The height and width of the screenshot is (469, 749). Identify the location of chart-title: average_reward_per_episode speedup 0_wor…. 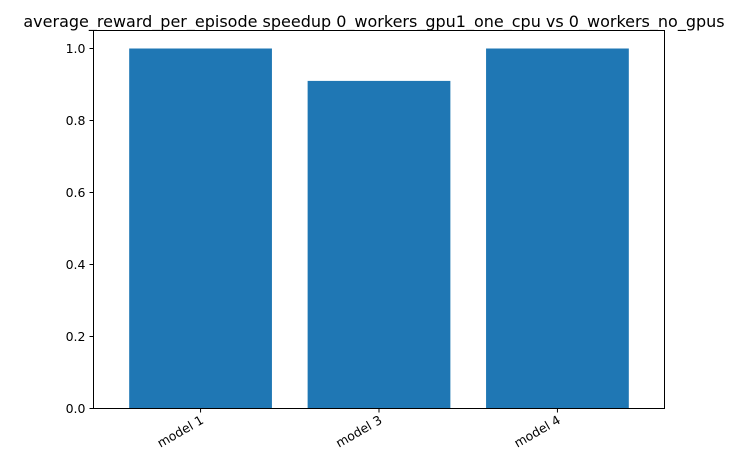
(373, 22).